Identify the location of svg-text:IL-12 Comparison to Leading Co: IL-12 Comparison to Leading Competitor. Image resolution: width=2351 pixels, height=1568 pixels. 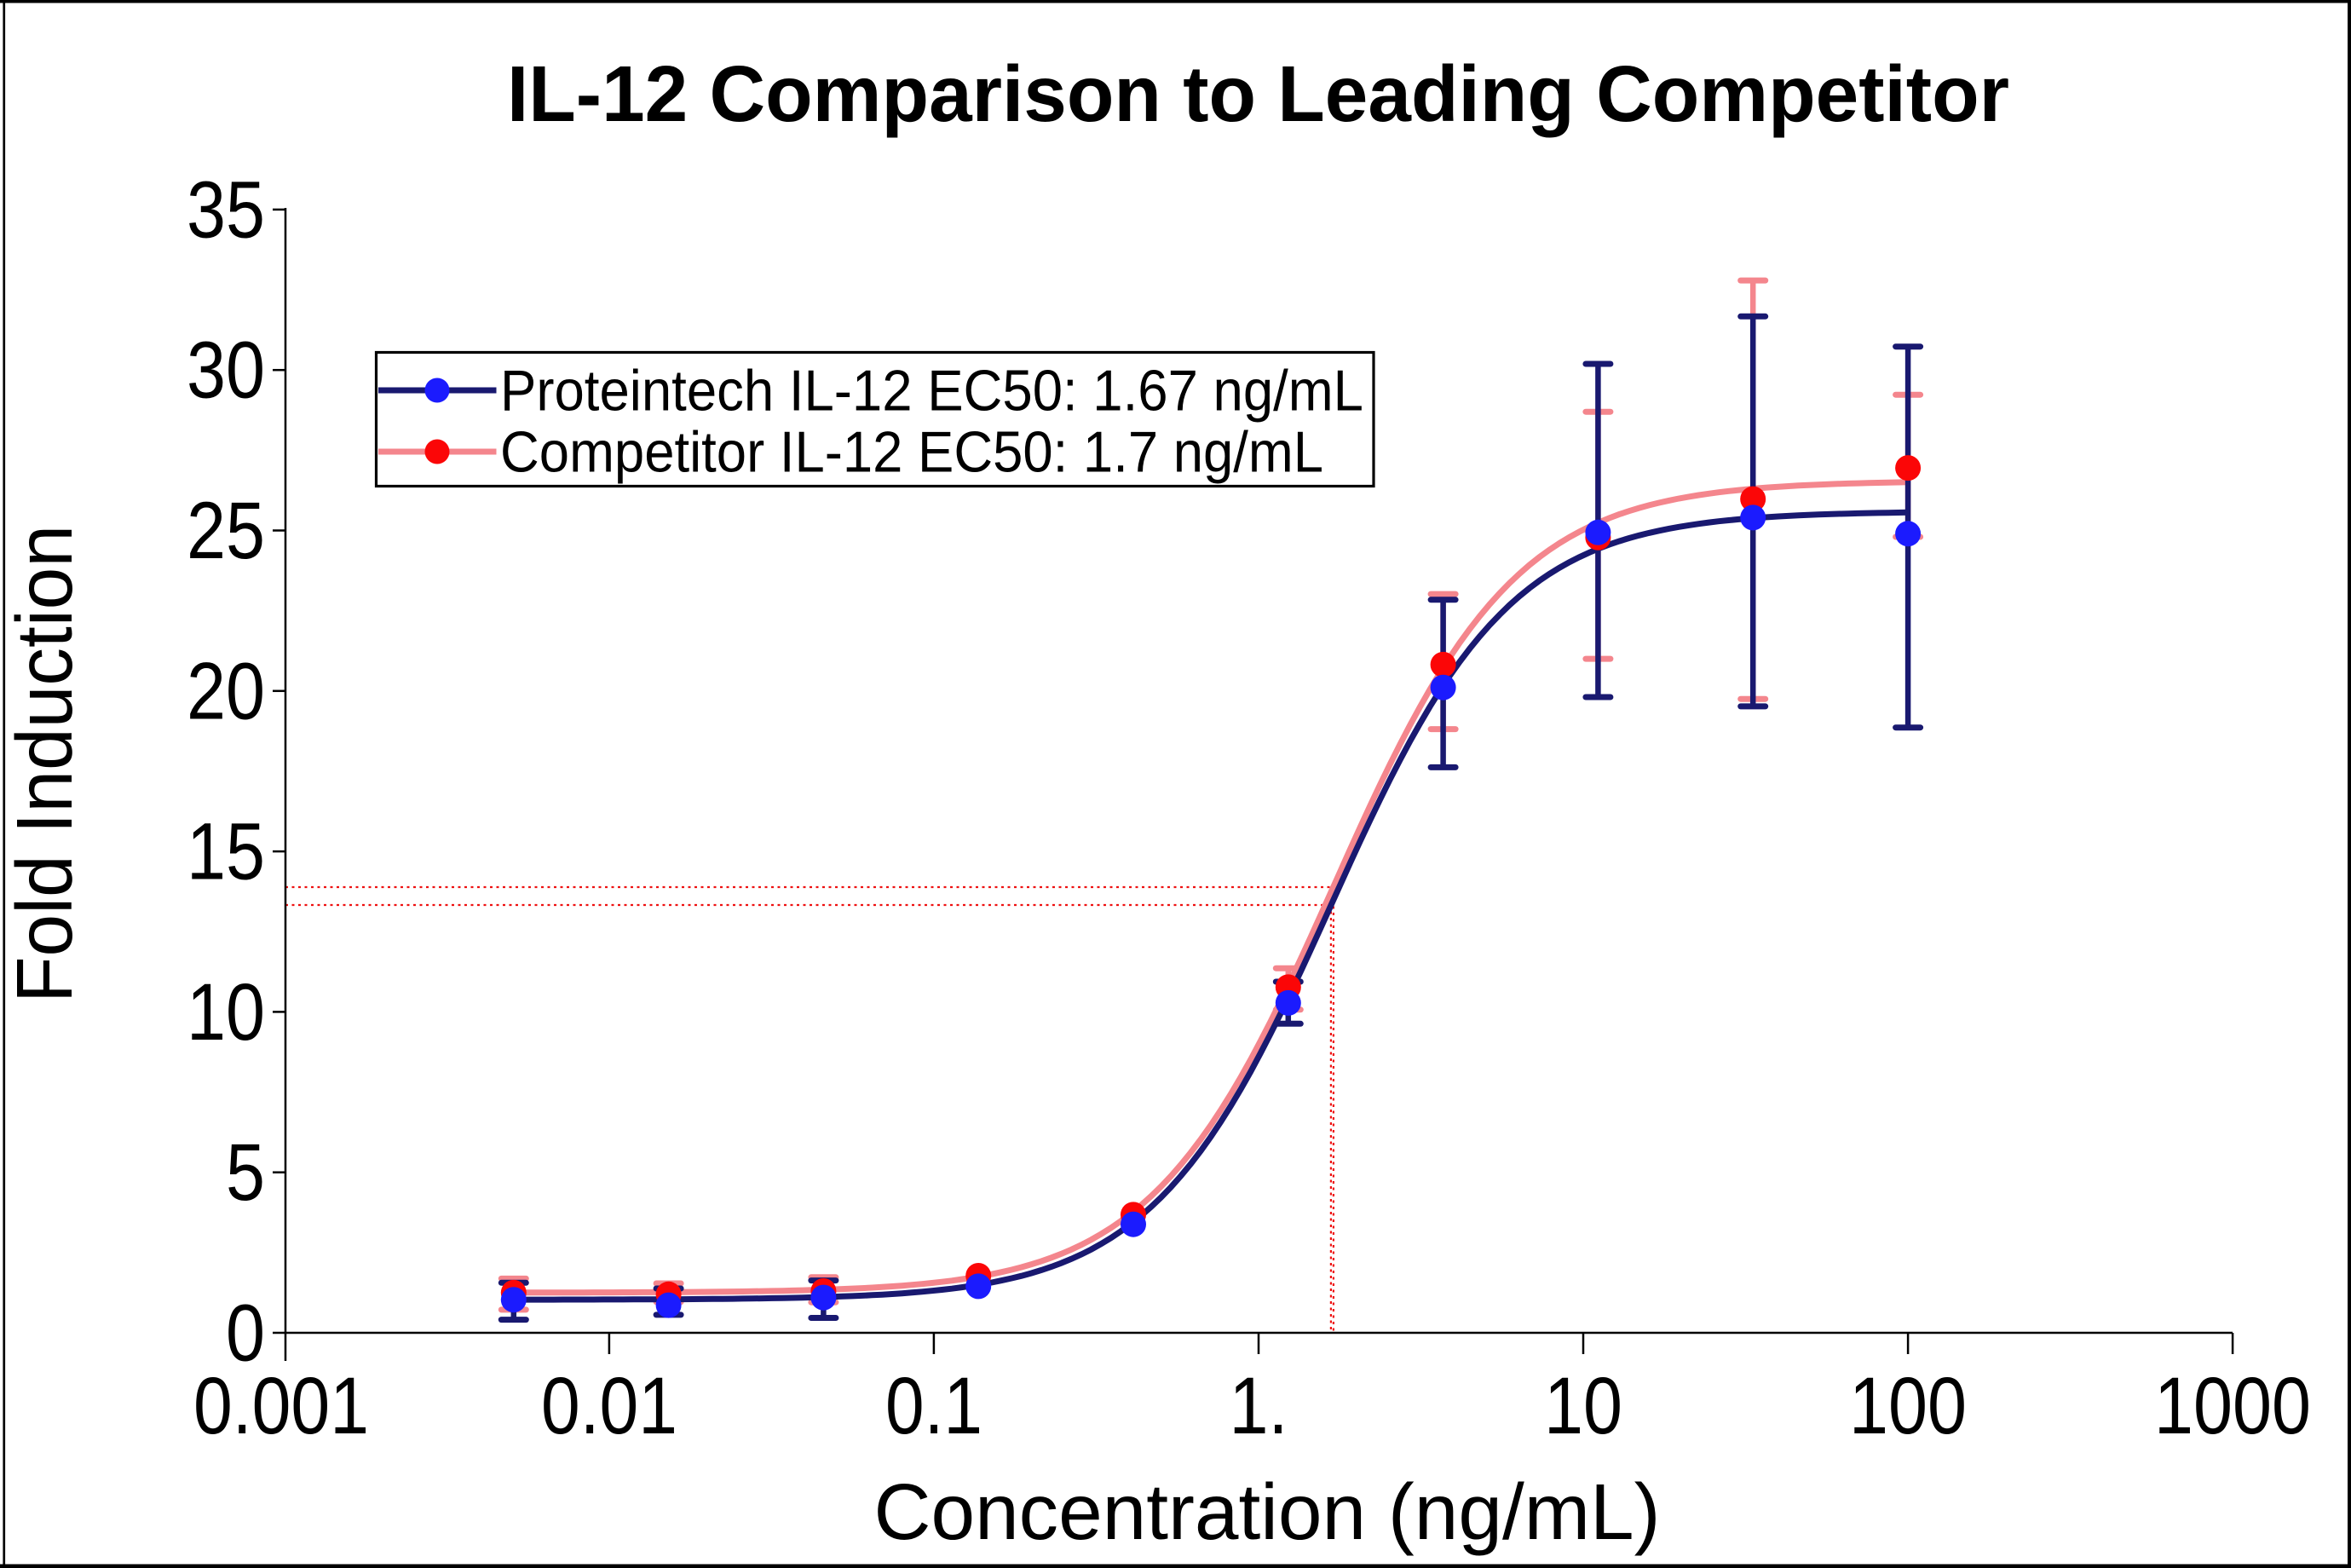
(1258, 93).